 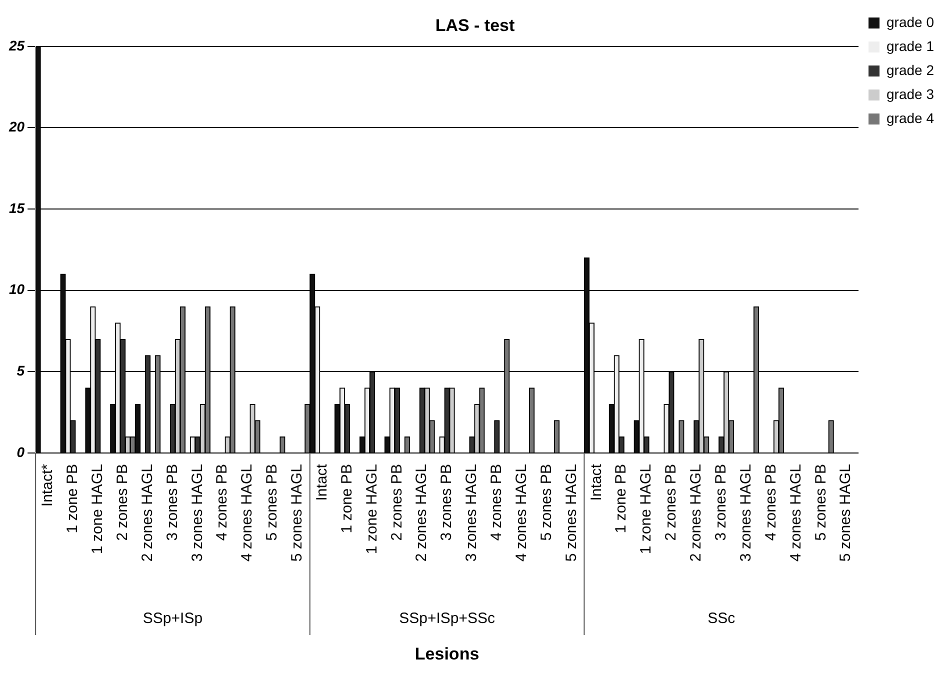 What do you see at coordinates (16, 126) in the screenshot?
I see `y-tick-label: 20` at bounding box center [16, 126].